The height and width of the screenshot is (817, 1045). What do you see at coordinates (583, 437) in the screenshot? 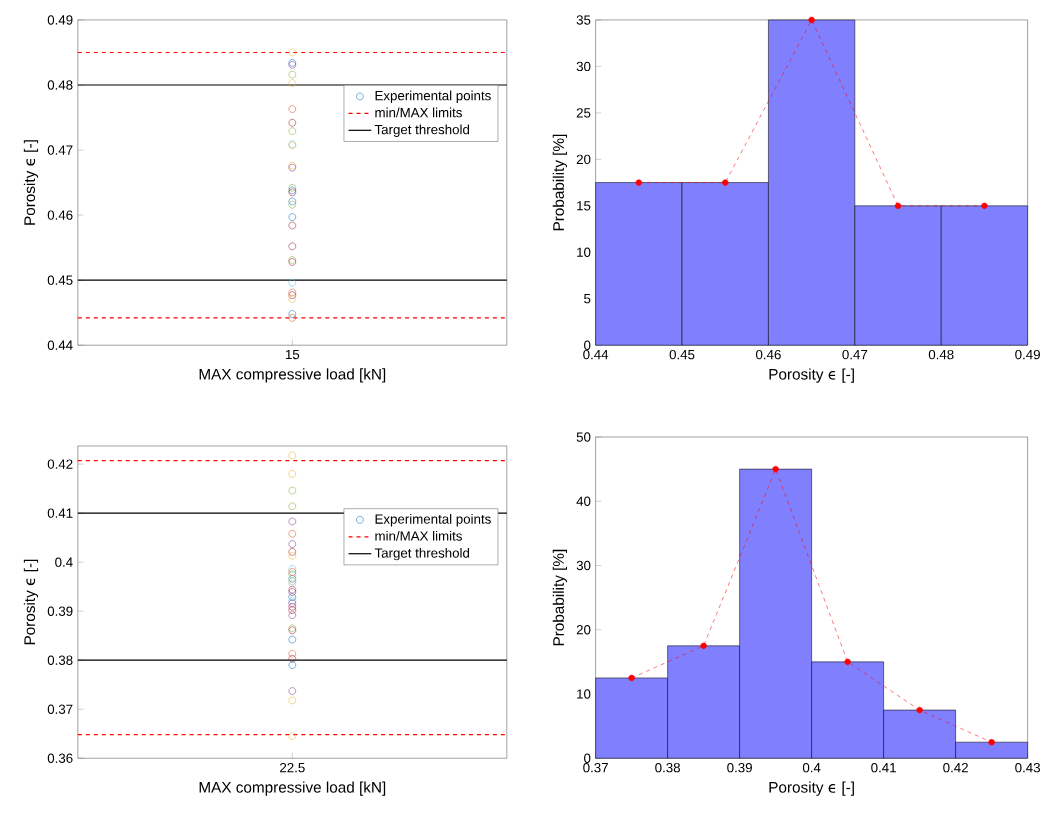
I see `y-tick-label: 50` at bounding box center [583, 437].